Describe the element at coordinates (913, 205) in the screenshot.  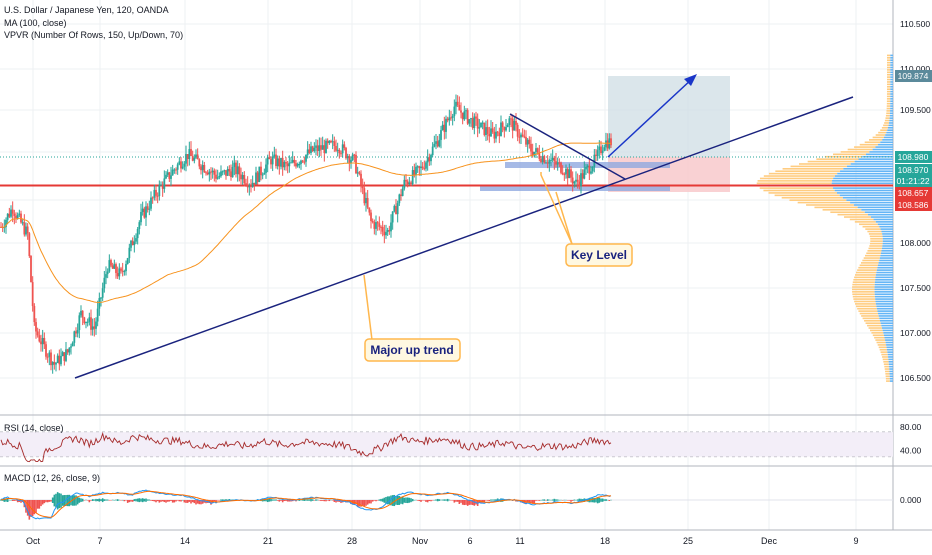
I see `price-tag-stop` at that location.